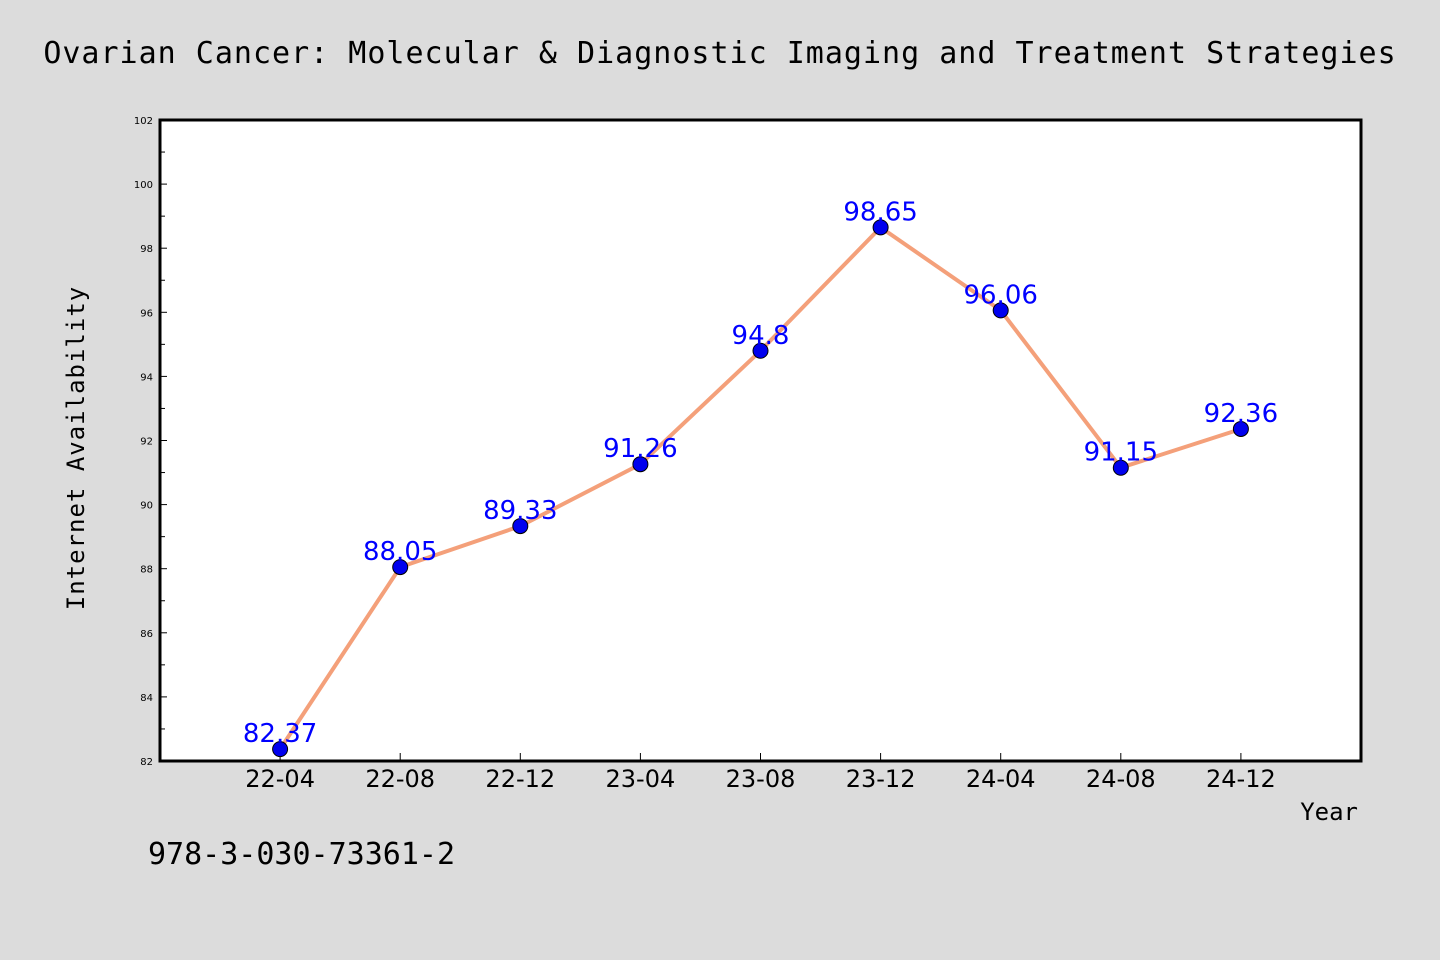  I want to click on data-label: 91.15, so click(1121, 453).